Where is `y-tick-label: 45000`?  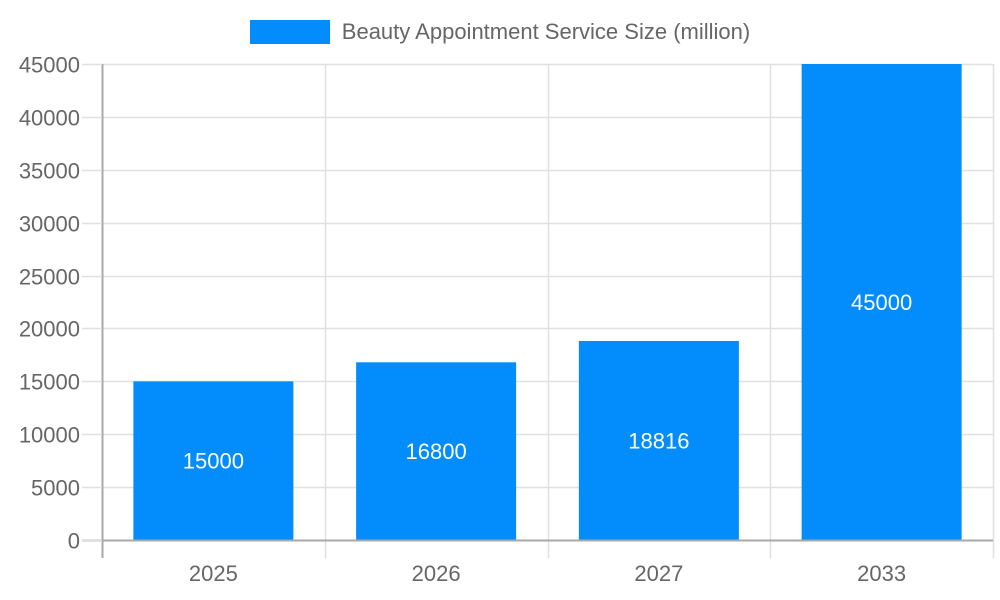 y-tick-label: 45000 is located at coordinates (49, 65).